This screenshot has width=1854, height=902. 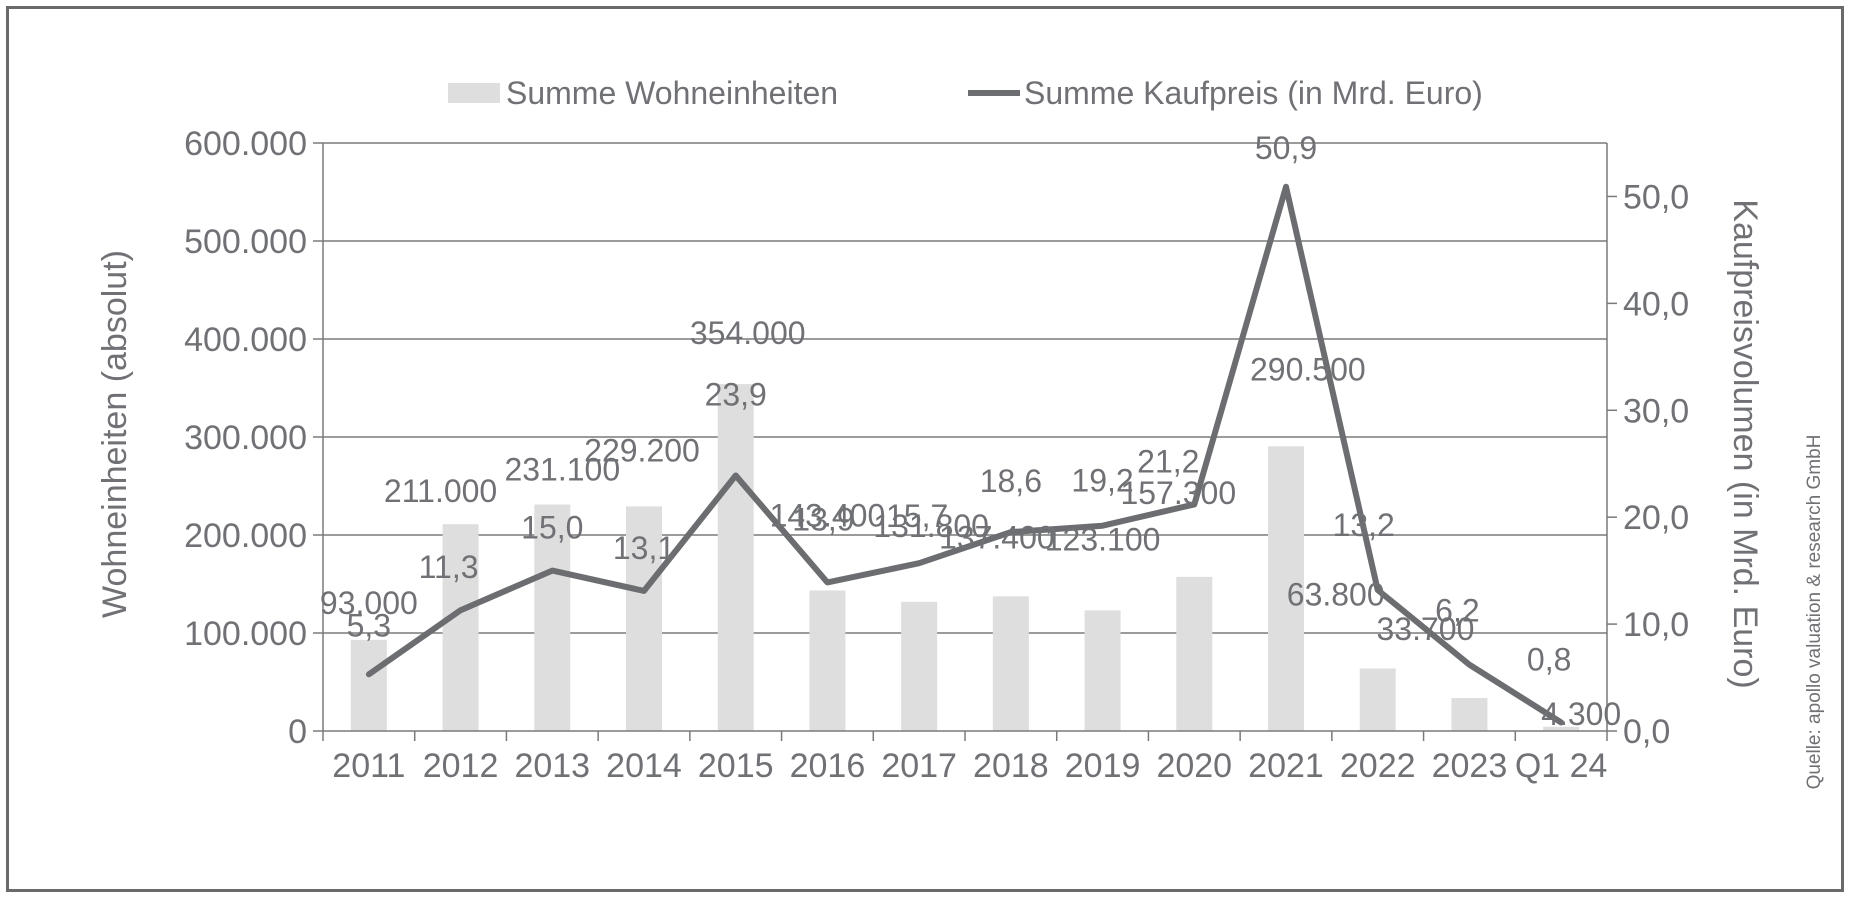 I want to click on y-left-tick-label: 100.000, so click(x=245, y=634).